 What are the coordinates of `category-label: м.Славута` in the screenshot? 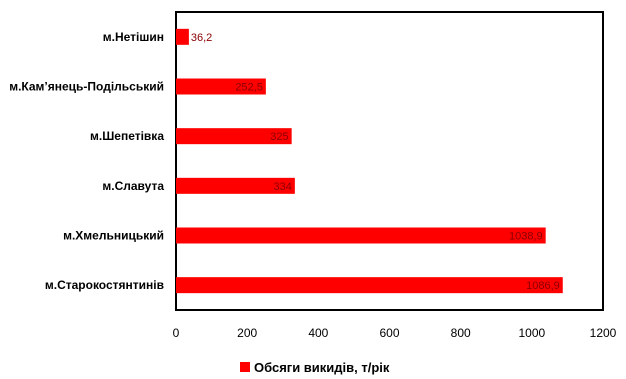 It's located at (133, 186).